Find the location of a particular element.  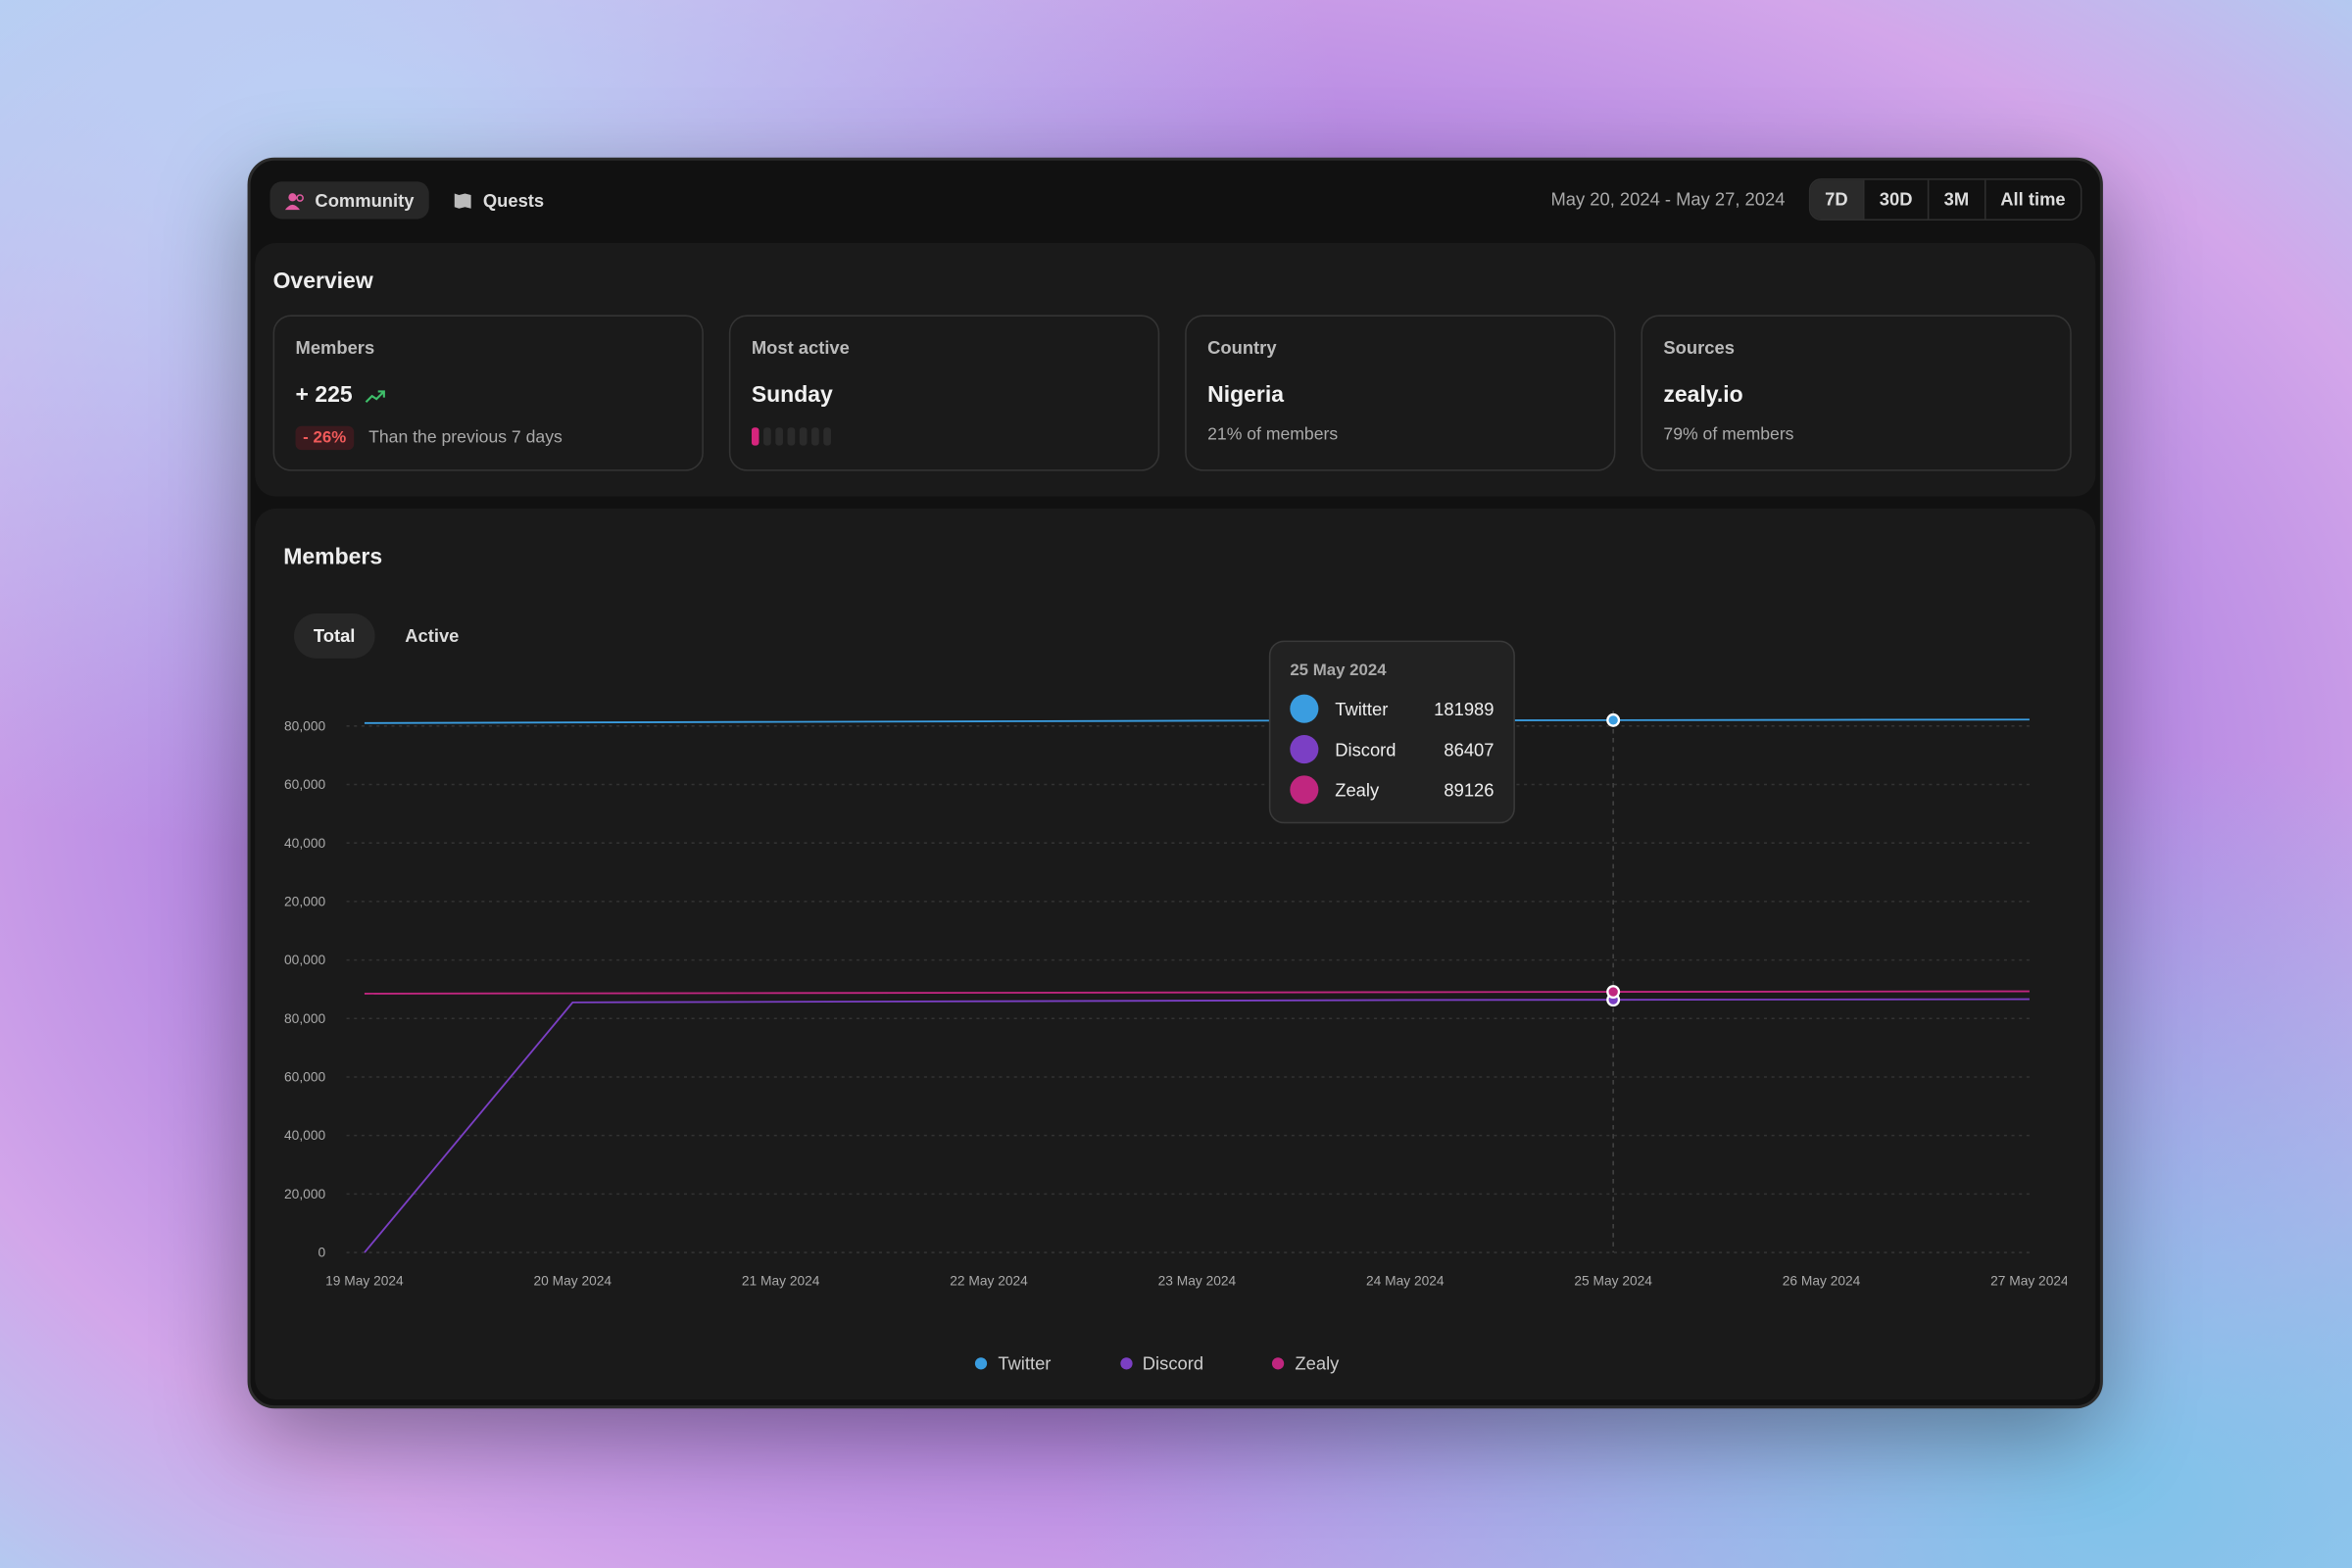

toggle-total: Total is located at coordinates (334, 636).